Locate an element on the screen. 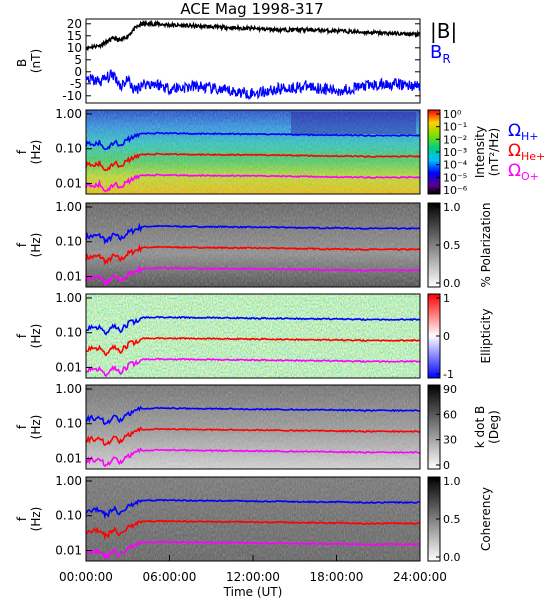 Image resolution: width=550 pixels, height=600 pixels. y-tick-label: 20 is located at coordinates (74, 24).